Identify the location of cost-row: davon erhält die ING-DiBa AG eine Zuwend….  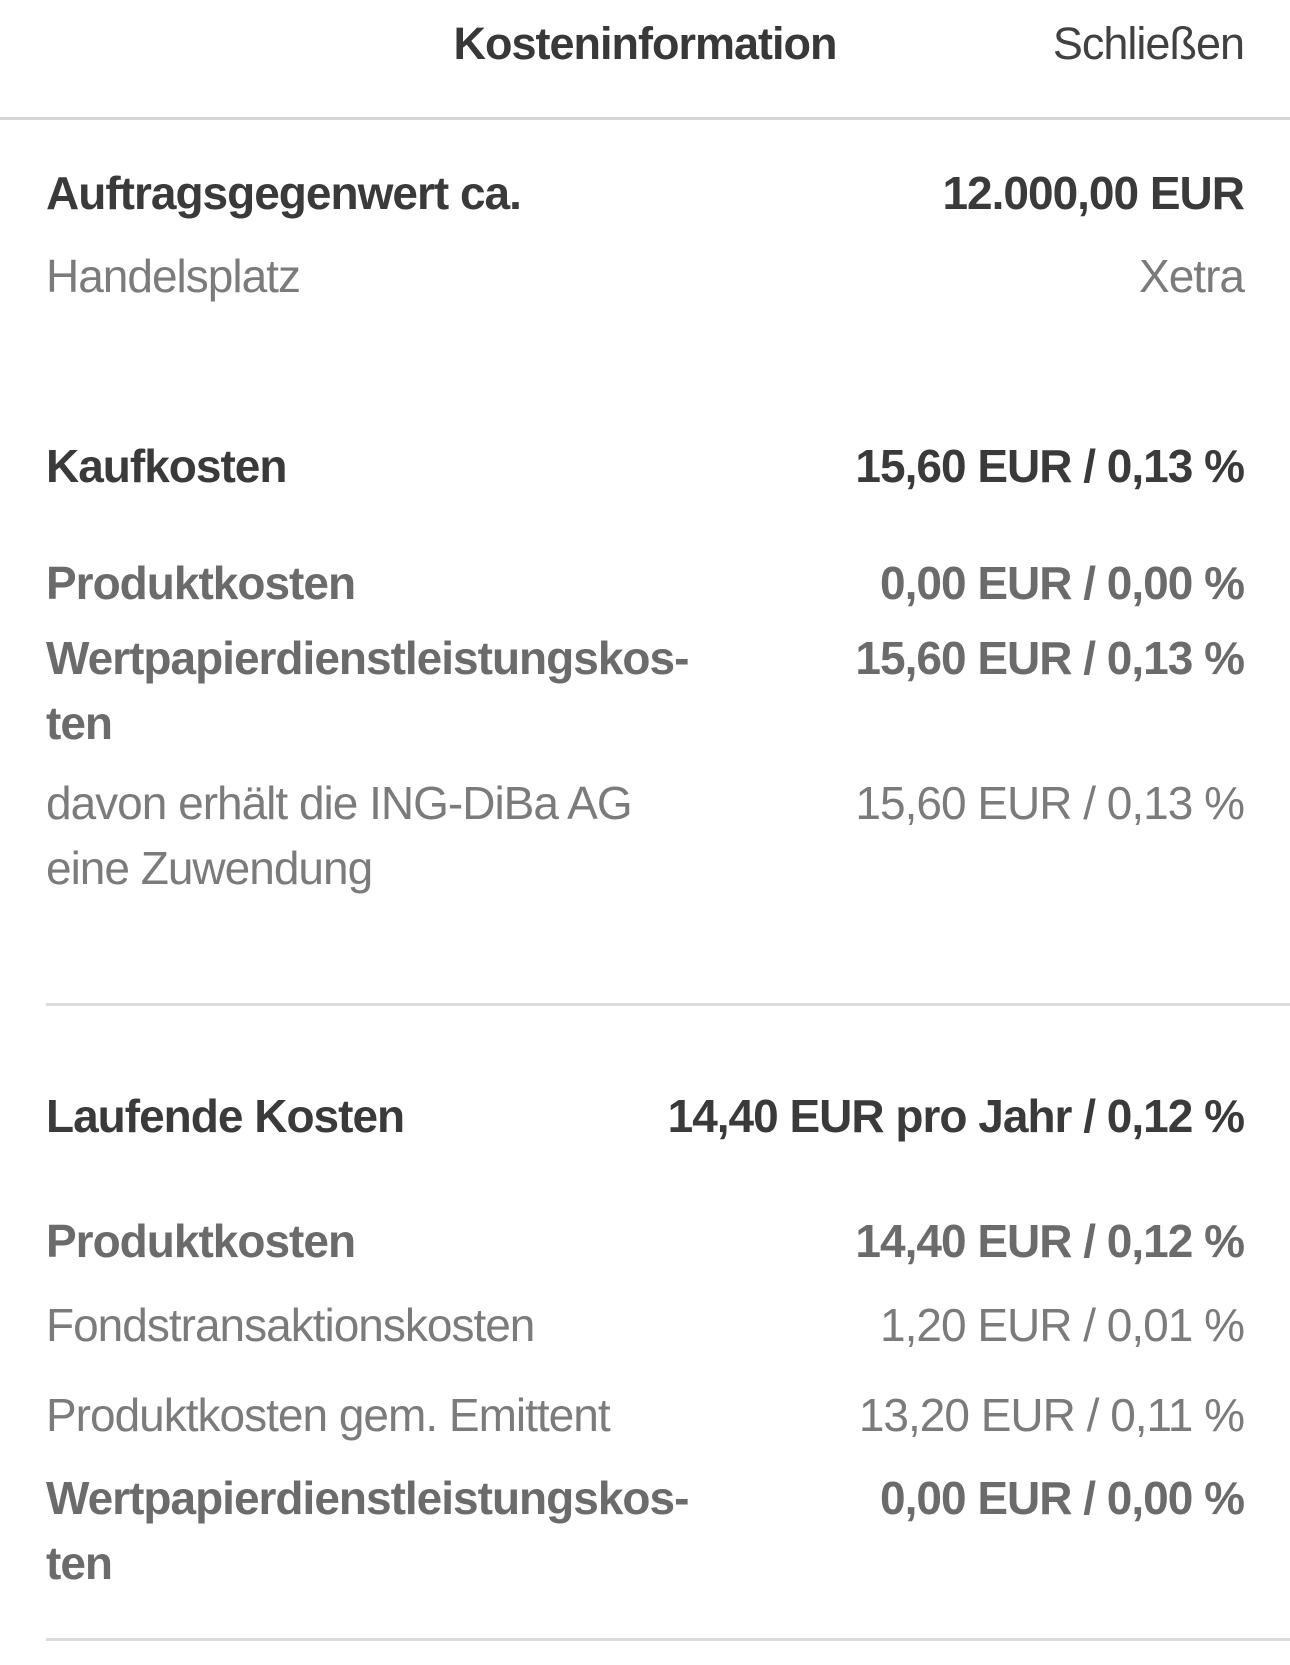
(645, 836).